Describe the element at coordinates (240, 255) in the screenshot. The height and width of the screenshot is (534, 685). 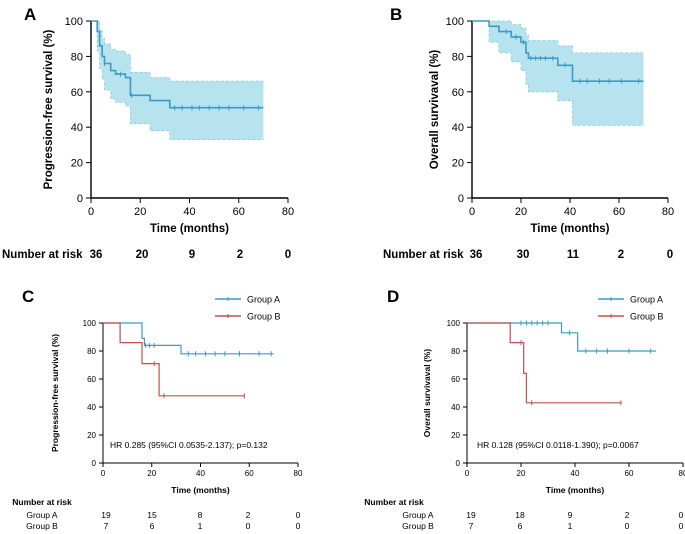
I see `risk-count-a-3: 2` at that location.